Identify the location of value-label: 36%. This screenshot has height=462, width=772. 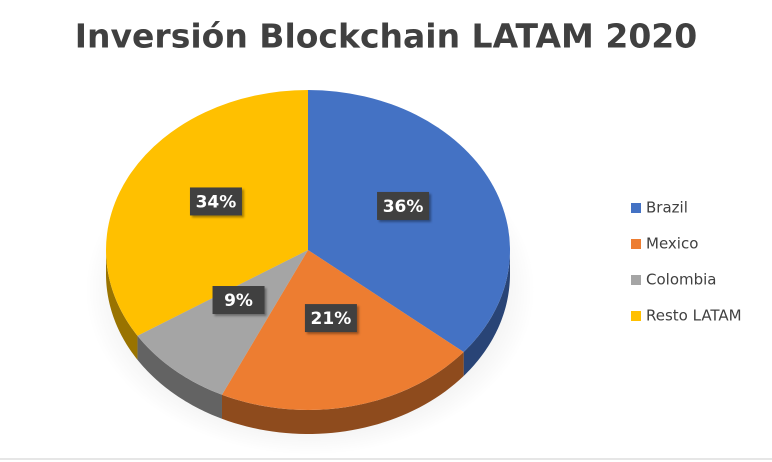
(403, 207).